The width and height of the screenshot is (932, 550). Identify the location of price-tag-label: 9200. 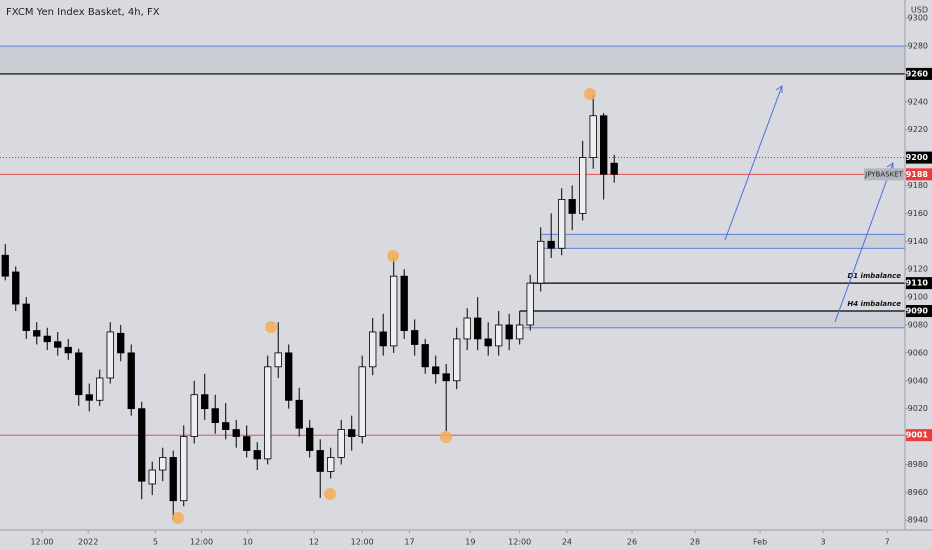
(917, 157).